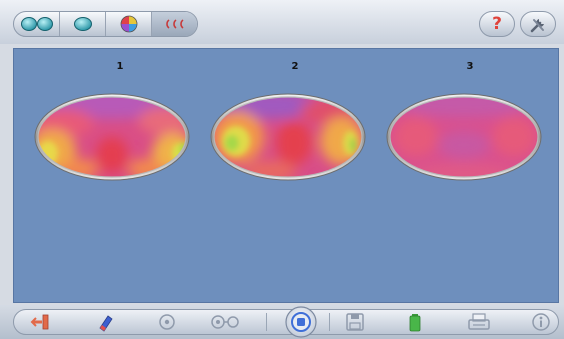  Describe the element at coordinates (282, 22) in the screenshot. I see `top-toolbar: ?` at that location.